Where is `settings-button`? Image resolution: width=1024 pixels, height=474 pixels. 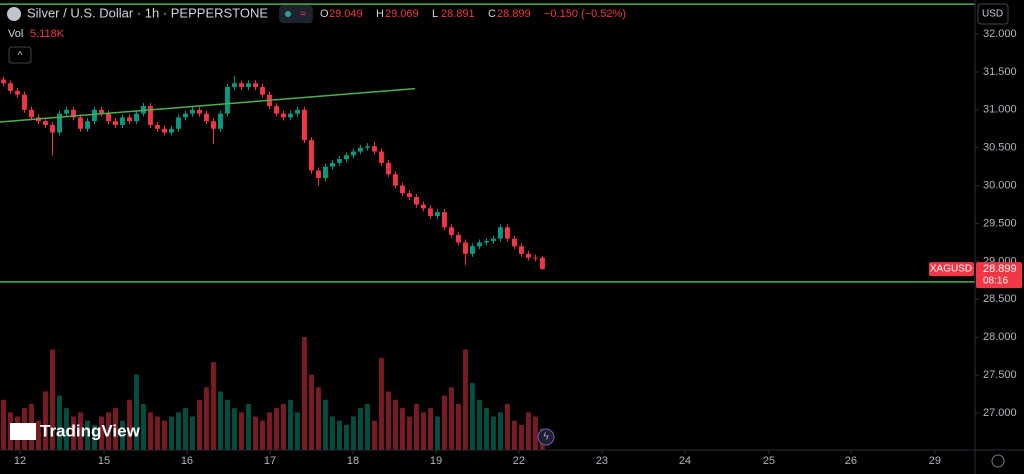
settings-button is located at coordinates (998, 461).